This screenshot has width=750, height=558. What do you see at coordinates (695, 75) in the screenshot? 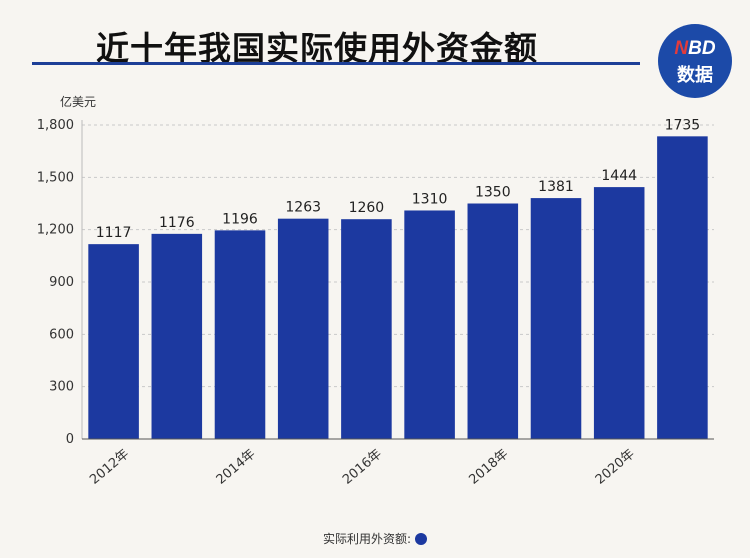
I see `logo-text-data: 数据` at bounding box center [695, 75].